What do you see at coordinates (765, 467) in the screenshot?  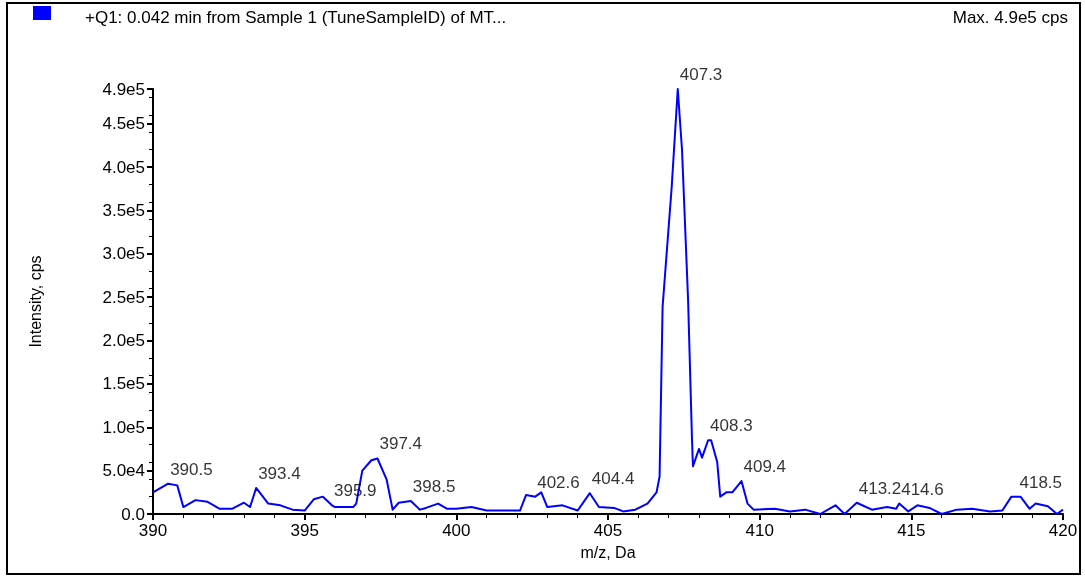 I see `annotation: 409.4` at bounding box center [765, 467].